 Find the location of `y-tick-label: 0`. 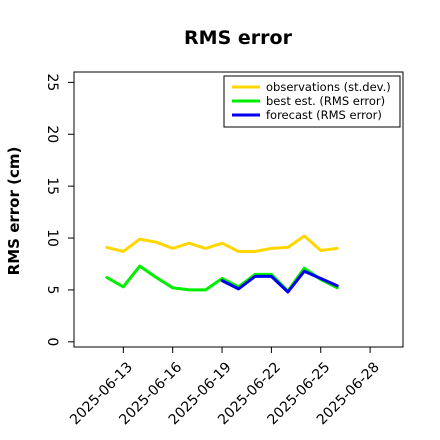

y-tick-label: 0 is located at coordinates (52, 341).